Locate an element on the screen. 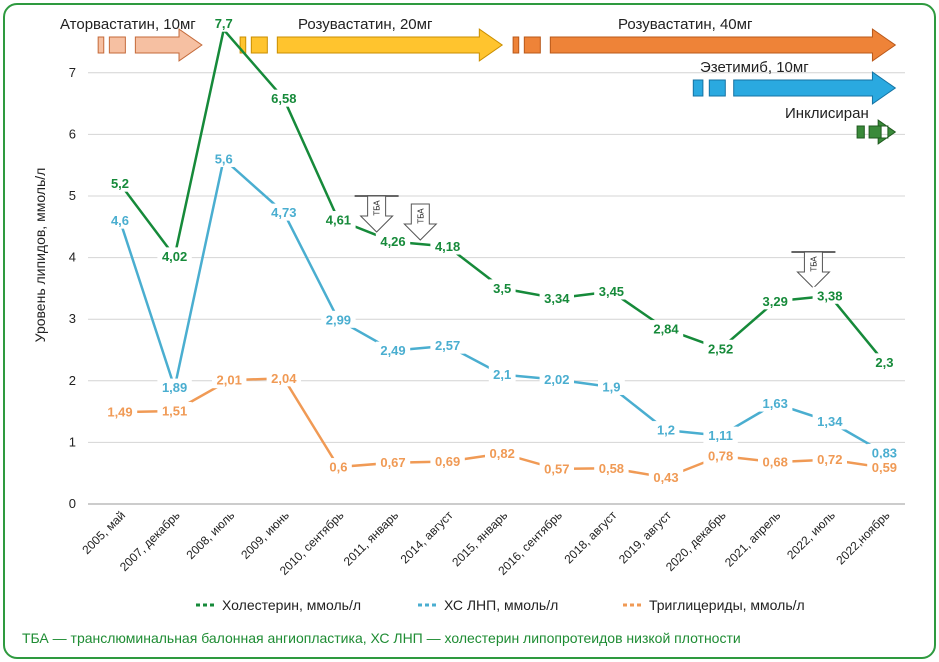 This screenshot has height=662, width=939. therapy-arrow: Аторвастатин, 10мг is located at coordinates (131, 39).